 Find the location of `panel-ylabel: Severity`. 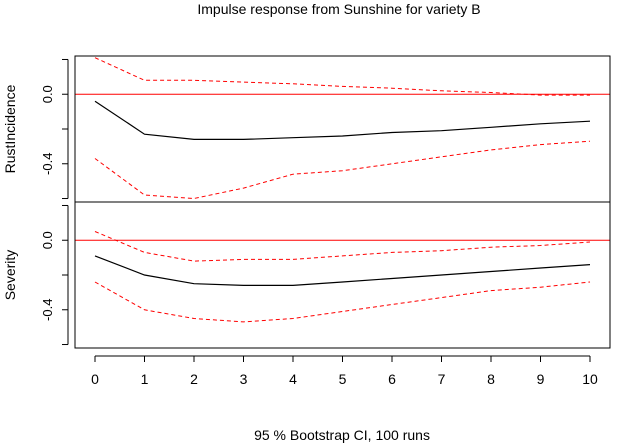

panel-ylabel: Severity is located at coordinates (10, 275).